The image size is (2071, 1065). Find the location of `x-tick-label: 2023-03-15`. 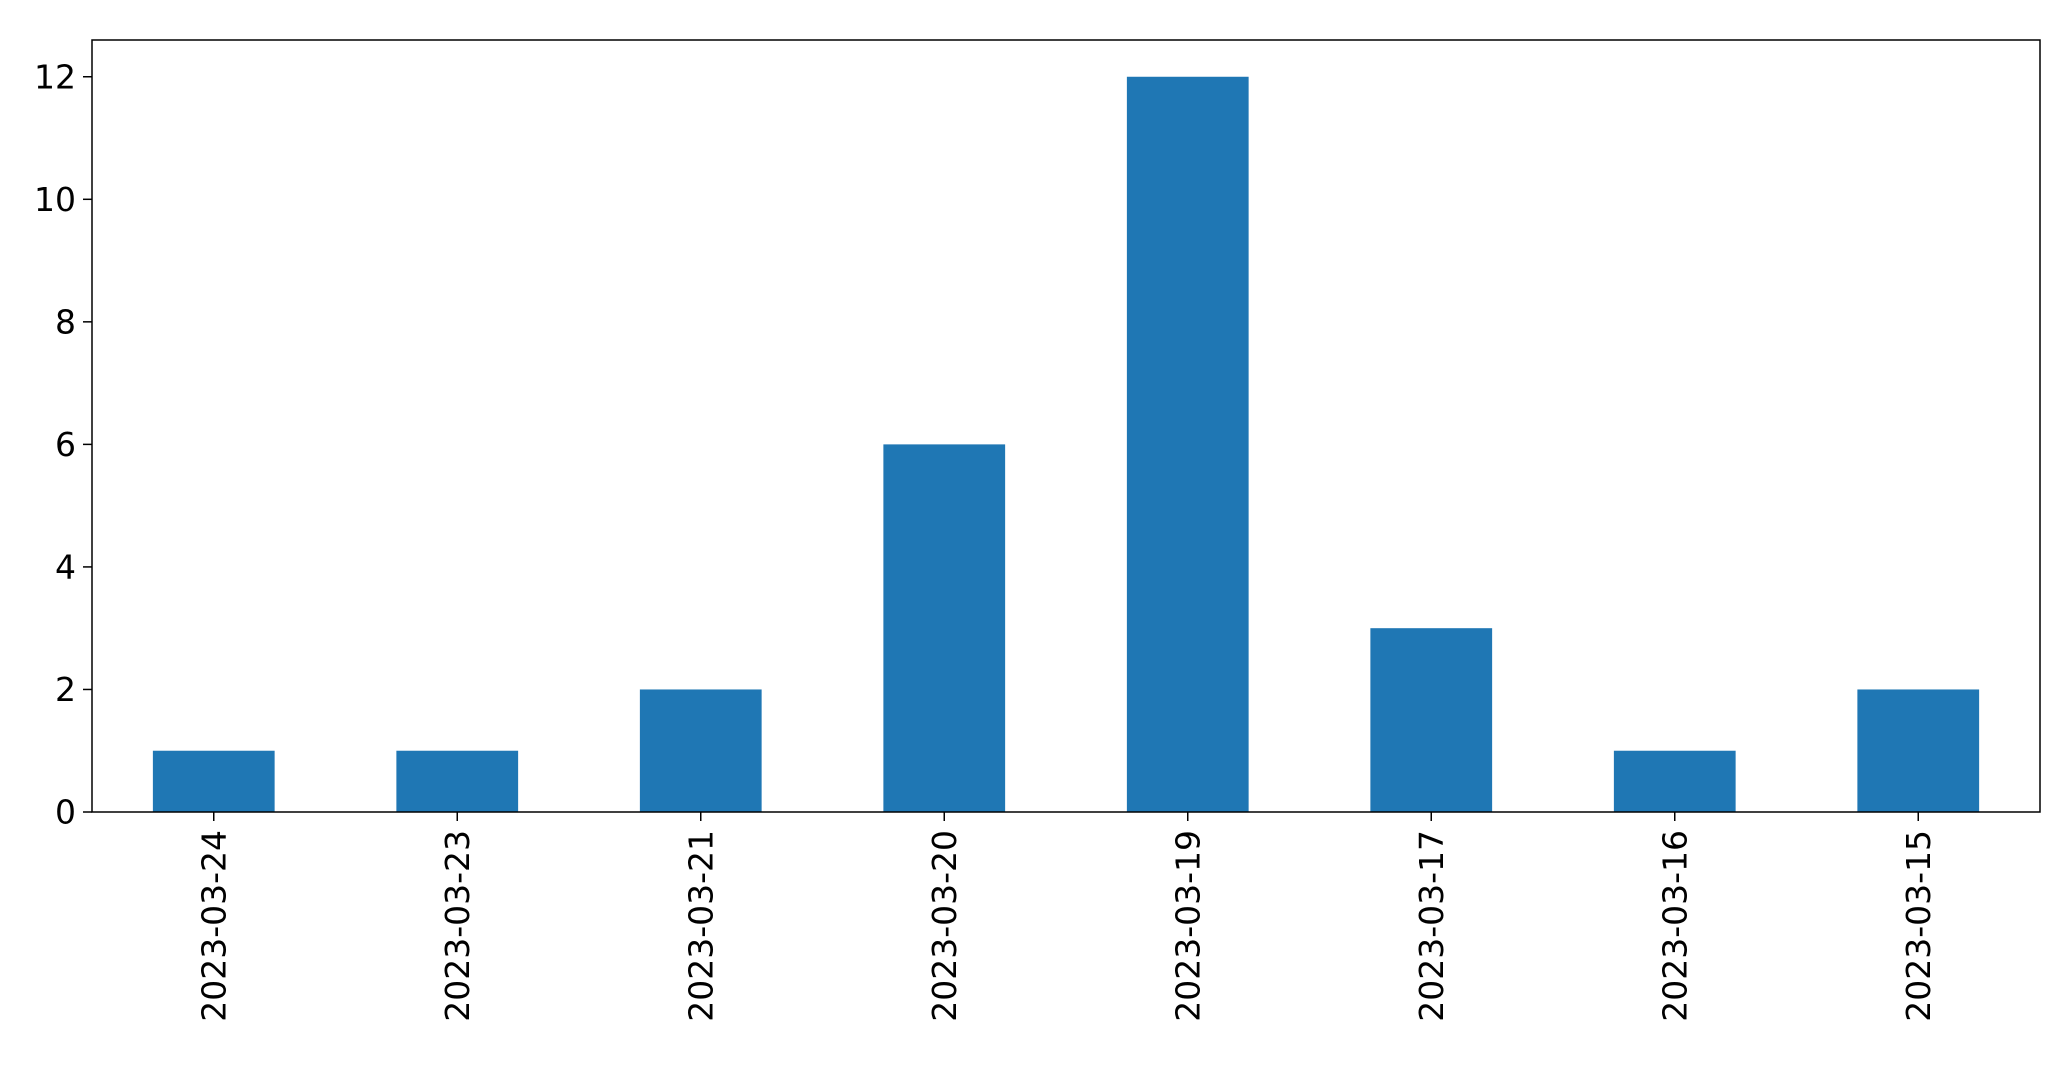

x-tick-label: 2023-03-15 is located at coordinates (1918, 926).